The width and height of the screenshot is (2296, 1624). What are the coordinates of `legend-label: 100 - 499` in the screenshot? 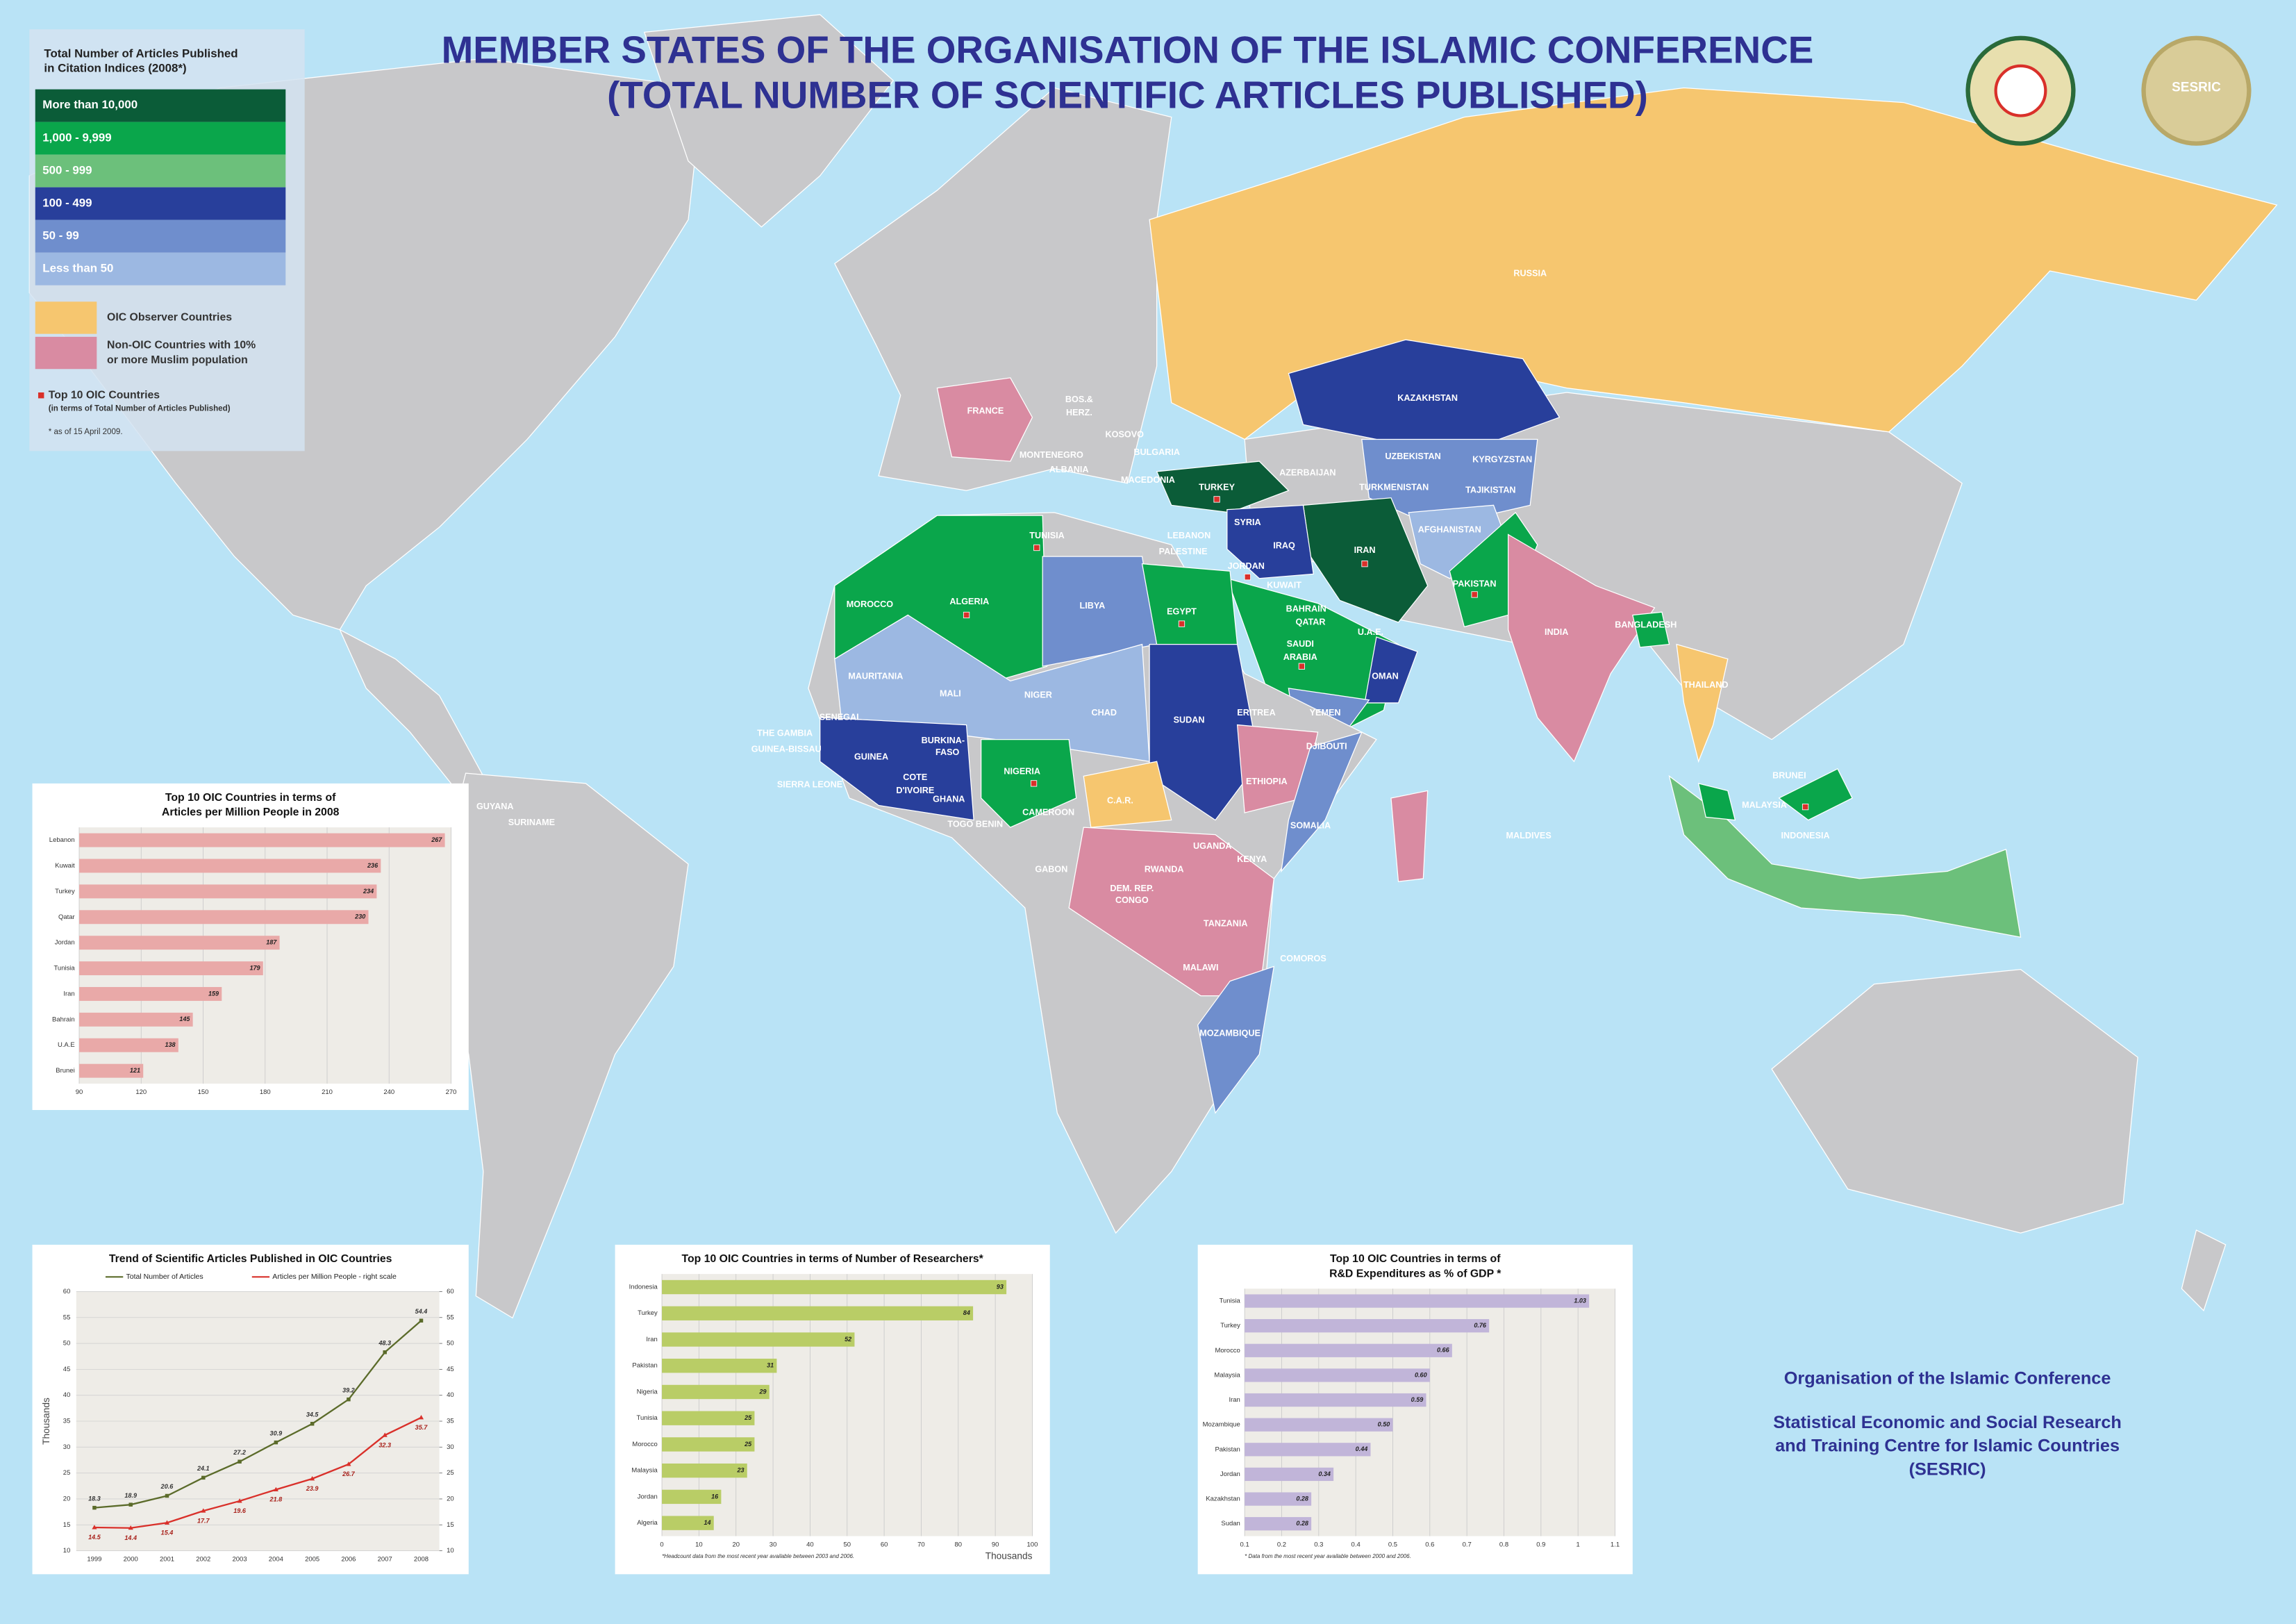 It's located at (67, 203).